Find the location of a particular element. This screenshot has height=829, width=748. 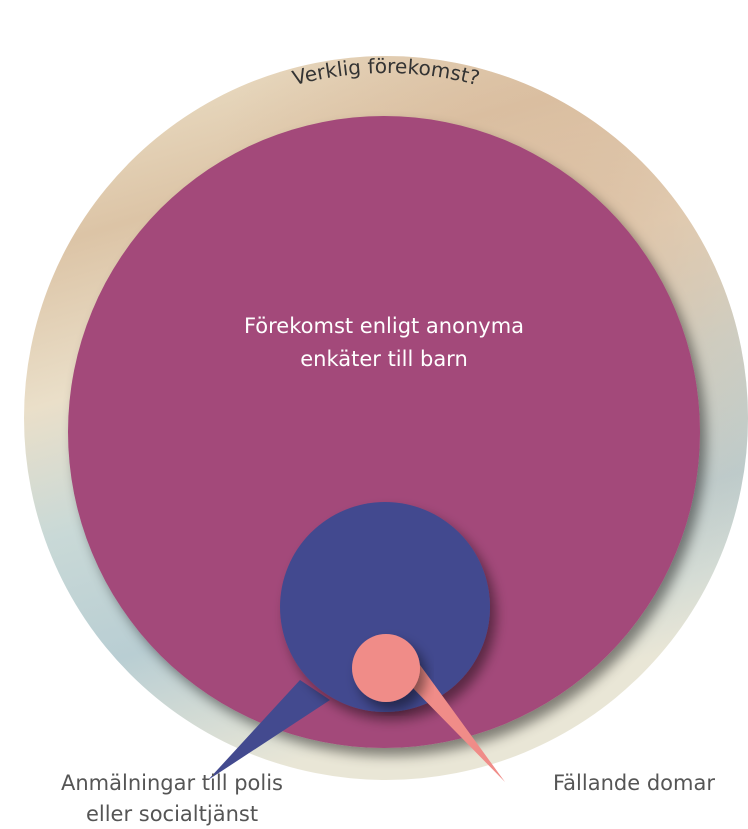

survey-label: Förekomst enligt anonyma is located at coordinates (384, 326).